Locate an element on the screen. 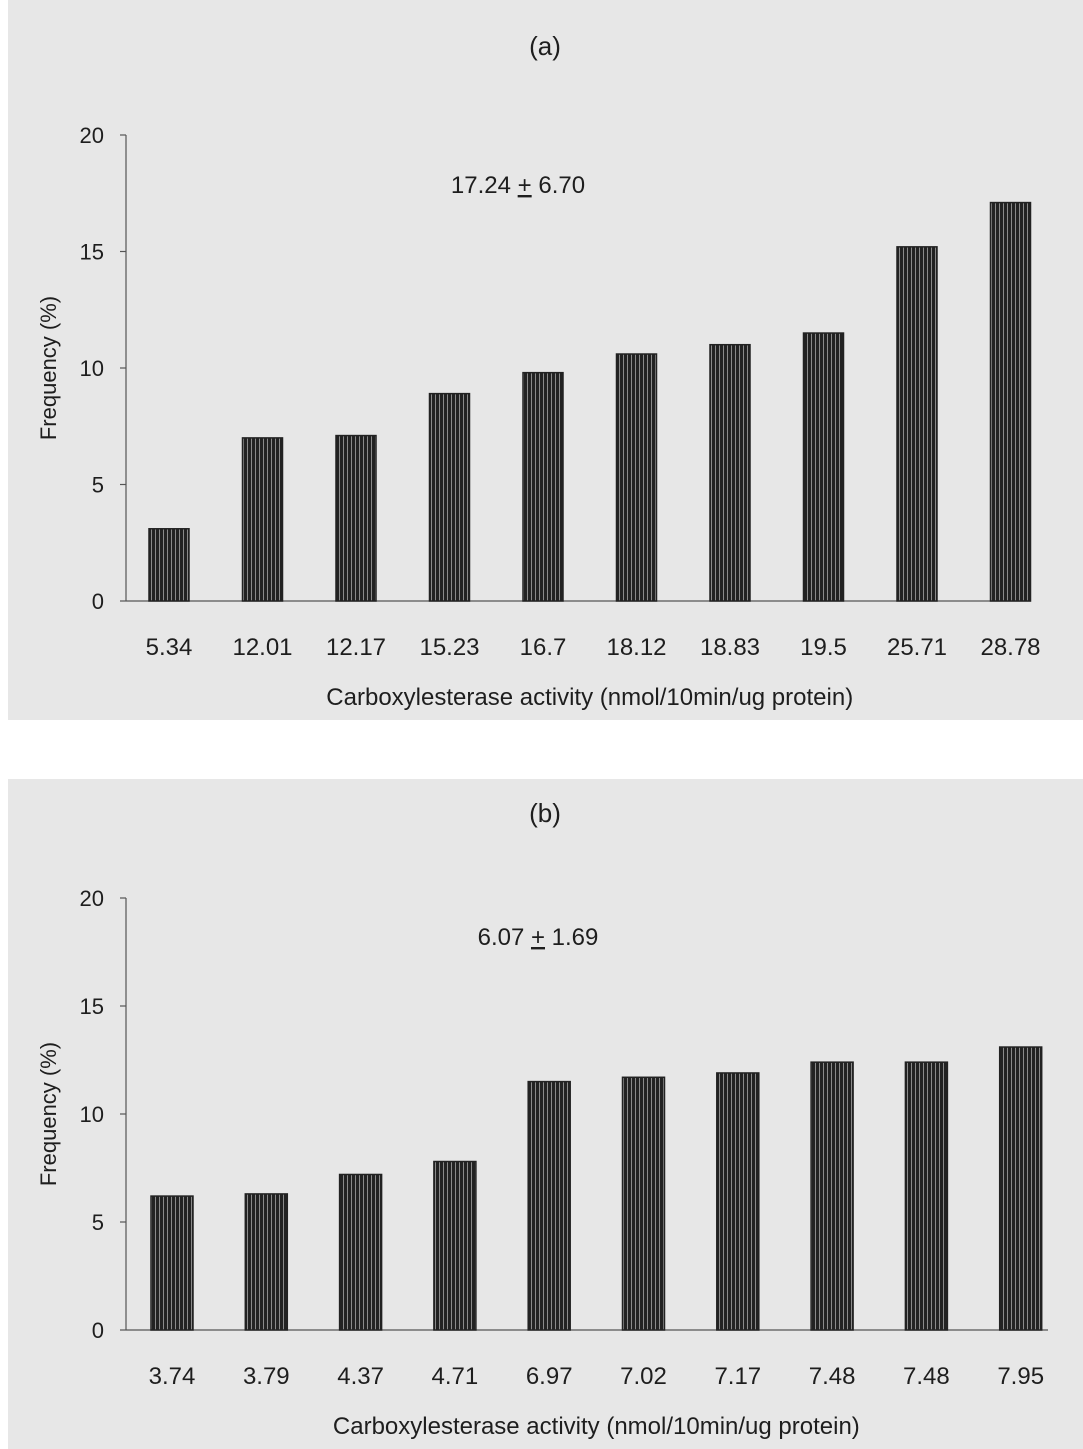 The image size is (1083, 1449). x-tick-label: 7.17 is located at coordinates (737, 1376).